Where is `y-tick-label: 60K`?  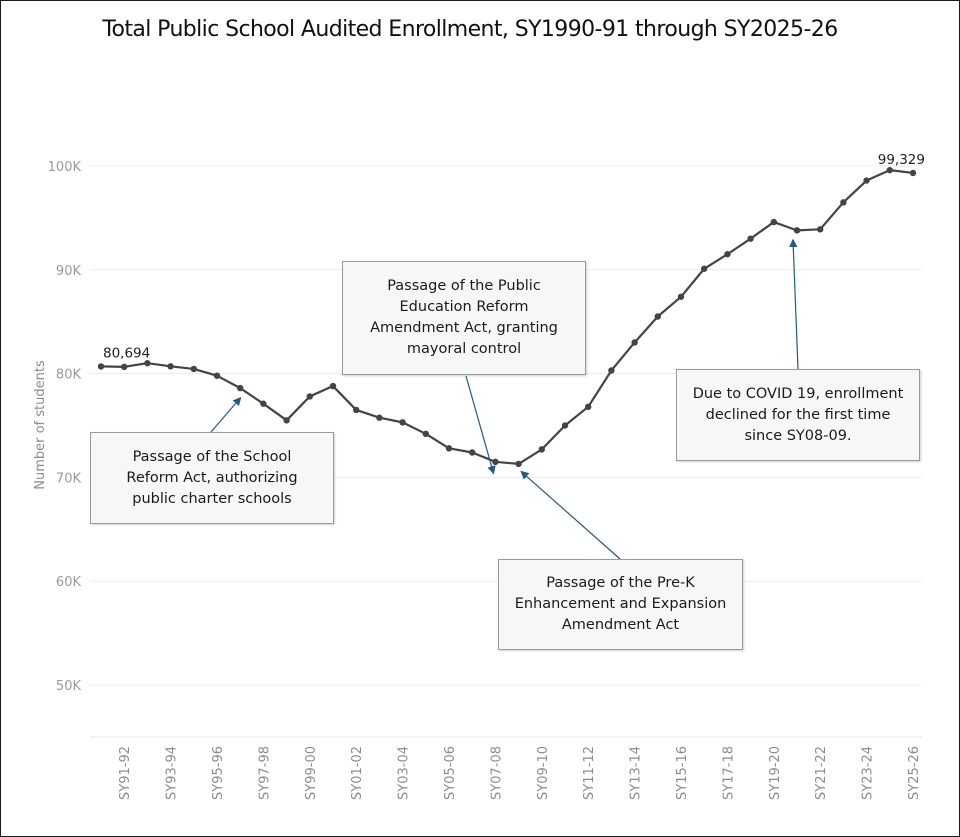 y-tick-label: 60K is located at coordinates (69, 582).